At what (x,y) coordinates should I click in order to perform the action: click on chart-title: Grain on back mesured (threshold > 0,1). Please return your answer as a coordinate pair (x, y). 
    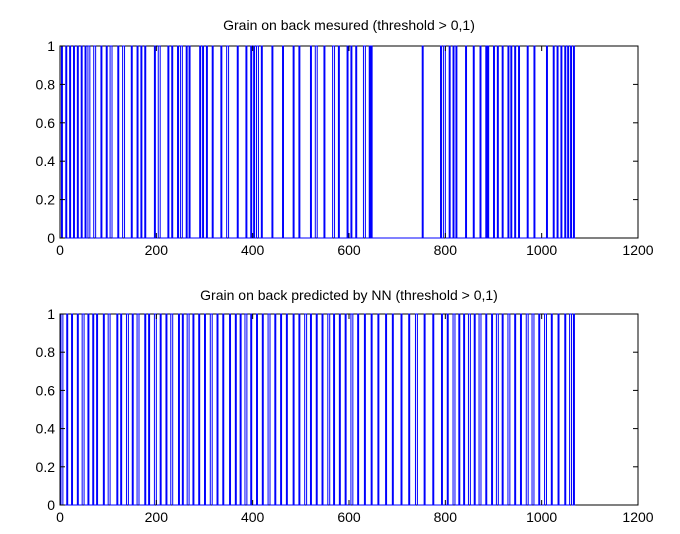
    Looking at the image, I should click on (349, 25).